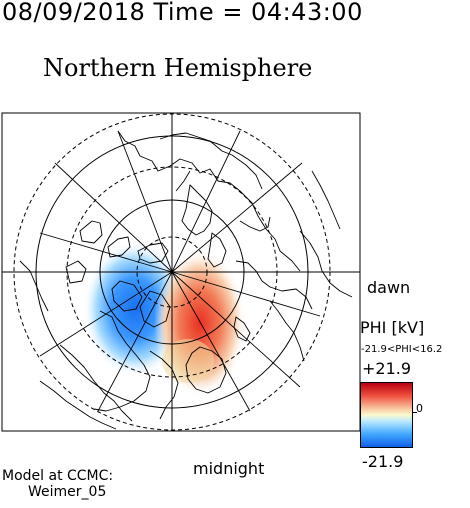 The height and width of the screenshot is (508, 470). I want to click on model-credit-line1: Model at CCMC:, so click(58, 476).